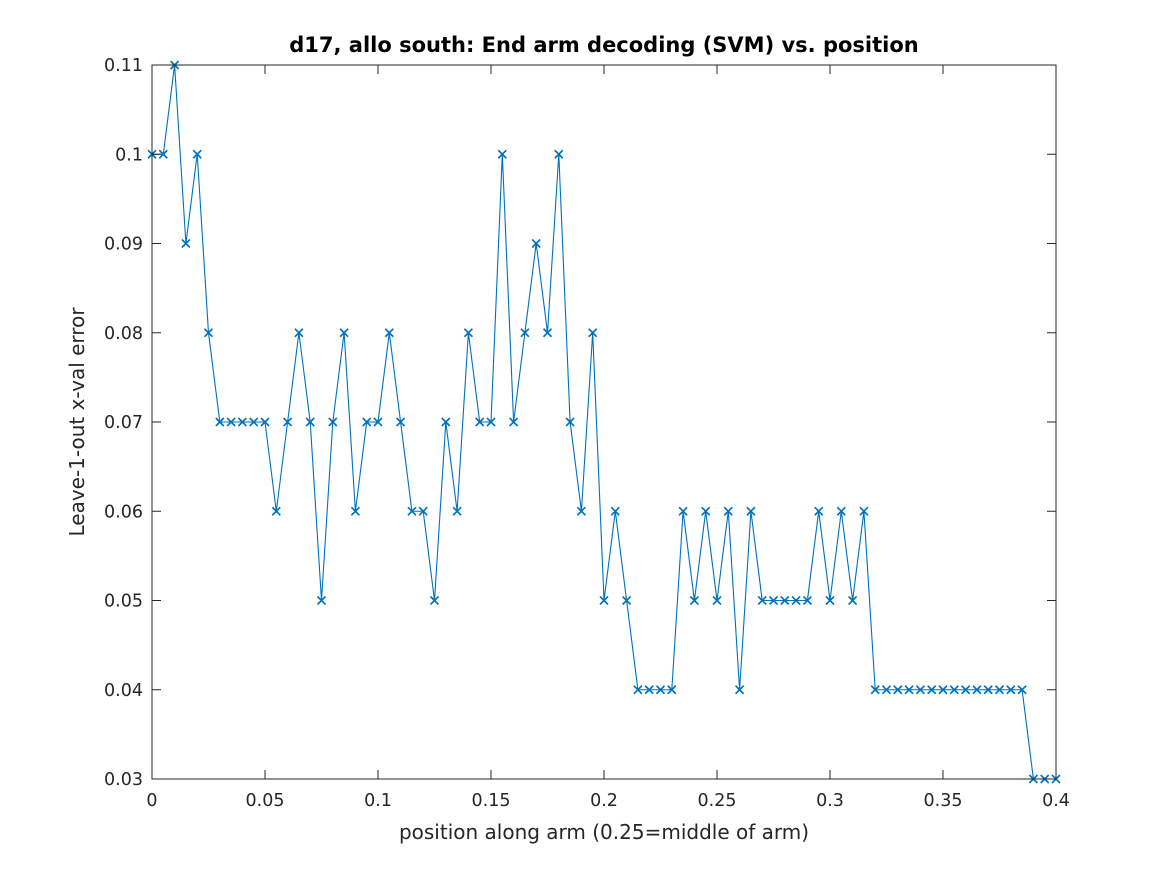 Image resolution: width=1167 pixels, height=875 pixels. I want to click on x-tick-label: 0.15, so click(491, 801).